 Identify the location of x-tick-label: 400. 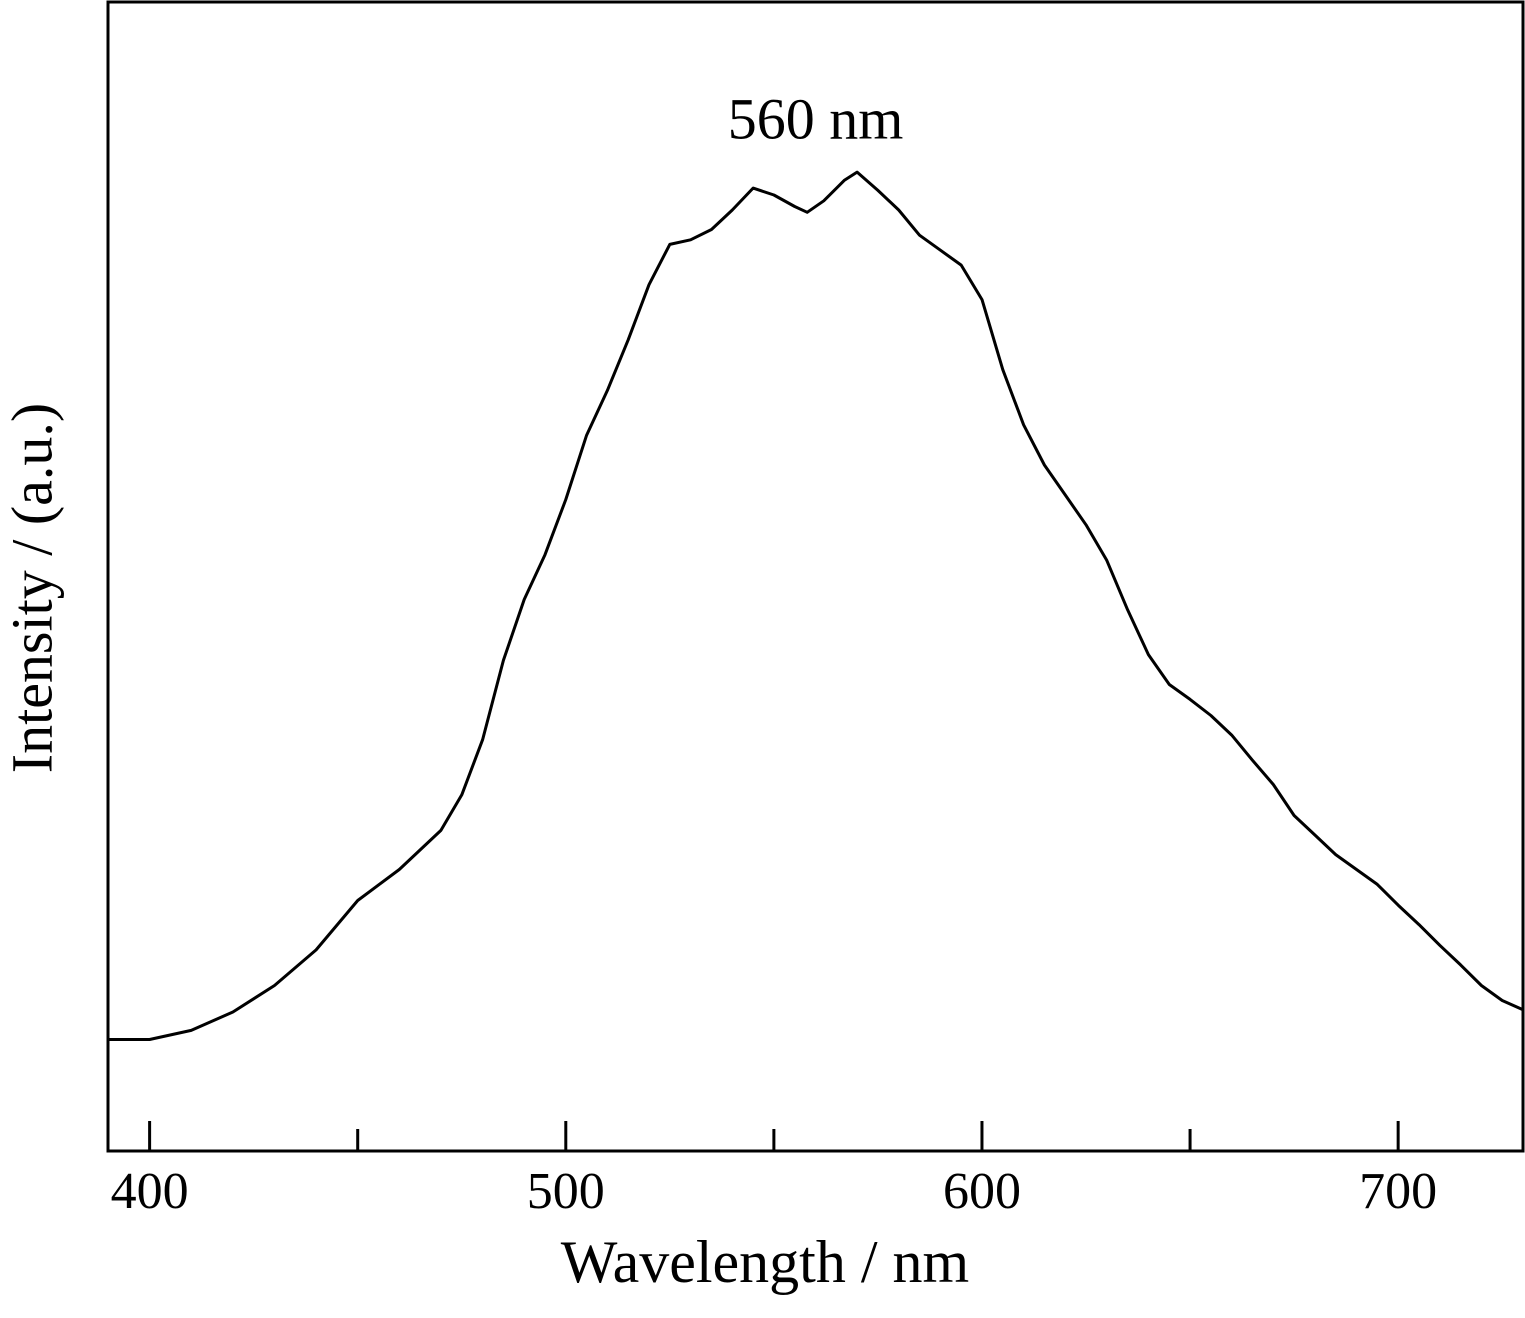
(150, 1191).